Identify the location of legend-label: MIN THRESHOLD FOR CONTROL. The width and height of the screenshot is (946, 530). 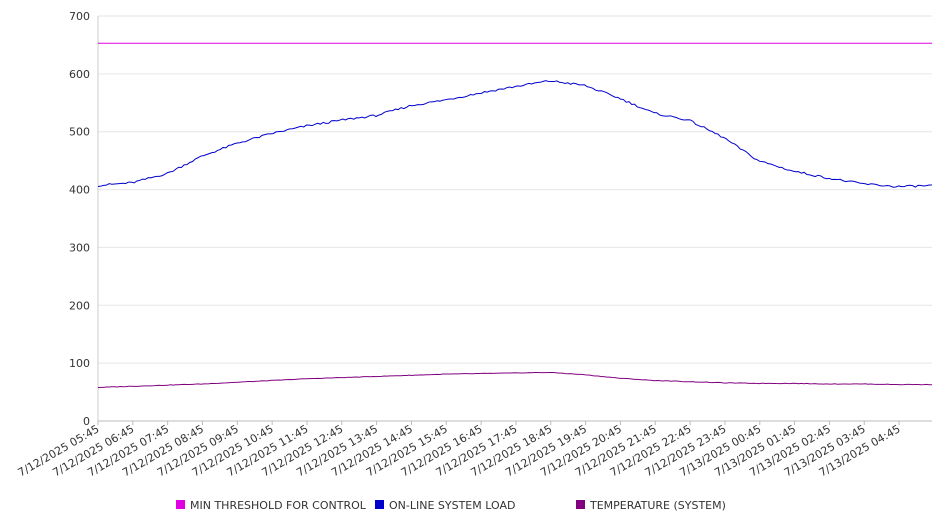
(278, 505).